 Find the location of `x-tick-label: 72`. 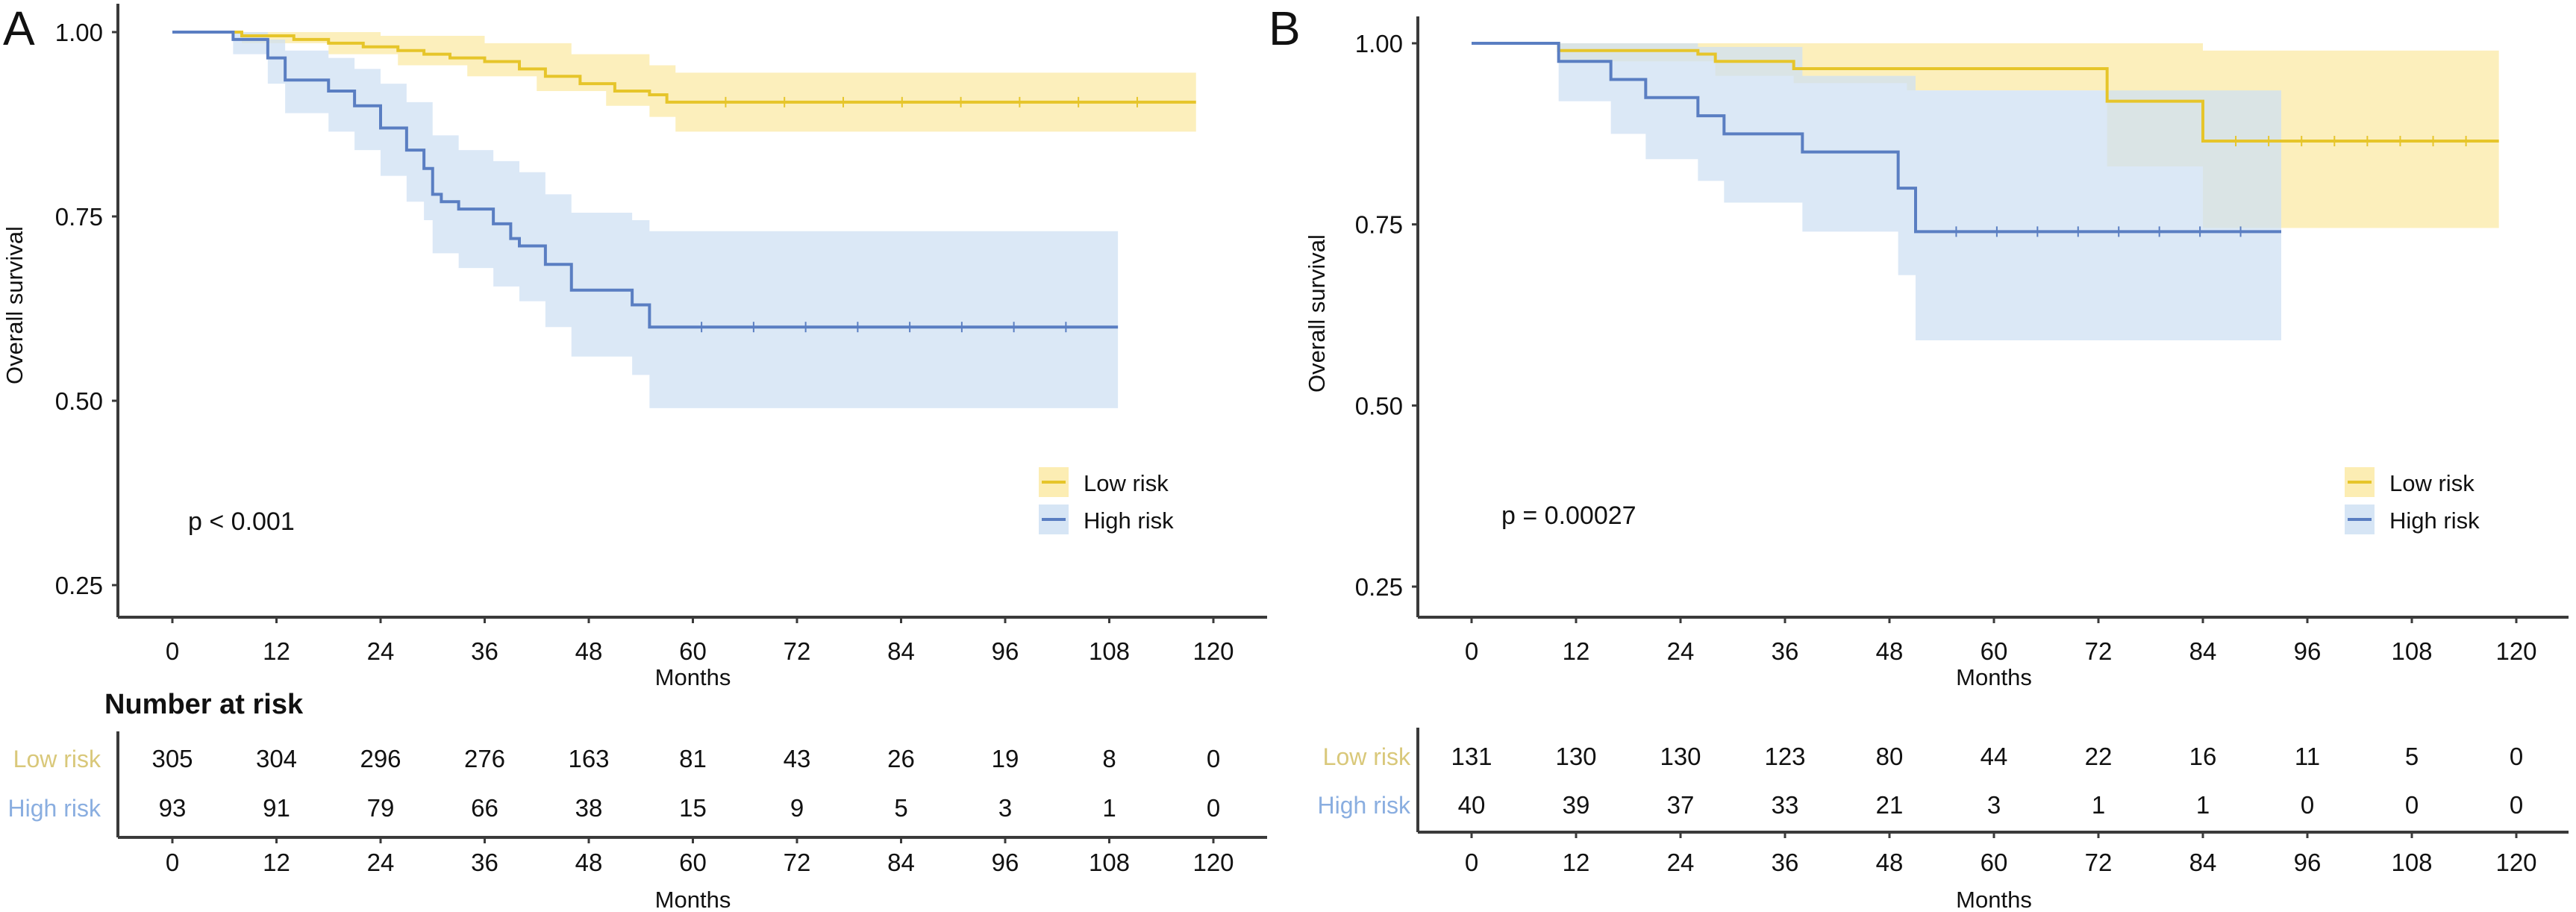

x-tick-label: 72 is located at coordinates (797, 651).